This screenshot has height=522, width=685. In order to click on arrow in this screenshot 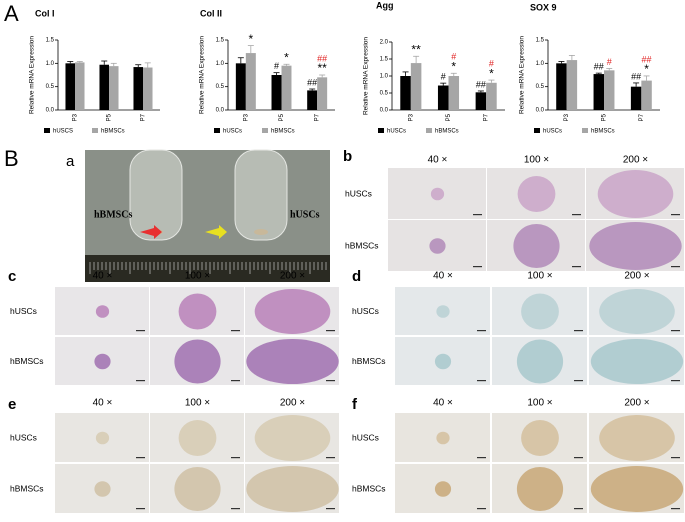, I will do `click(151, 232)`.